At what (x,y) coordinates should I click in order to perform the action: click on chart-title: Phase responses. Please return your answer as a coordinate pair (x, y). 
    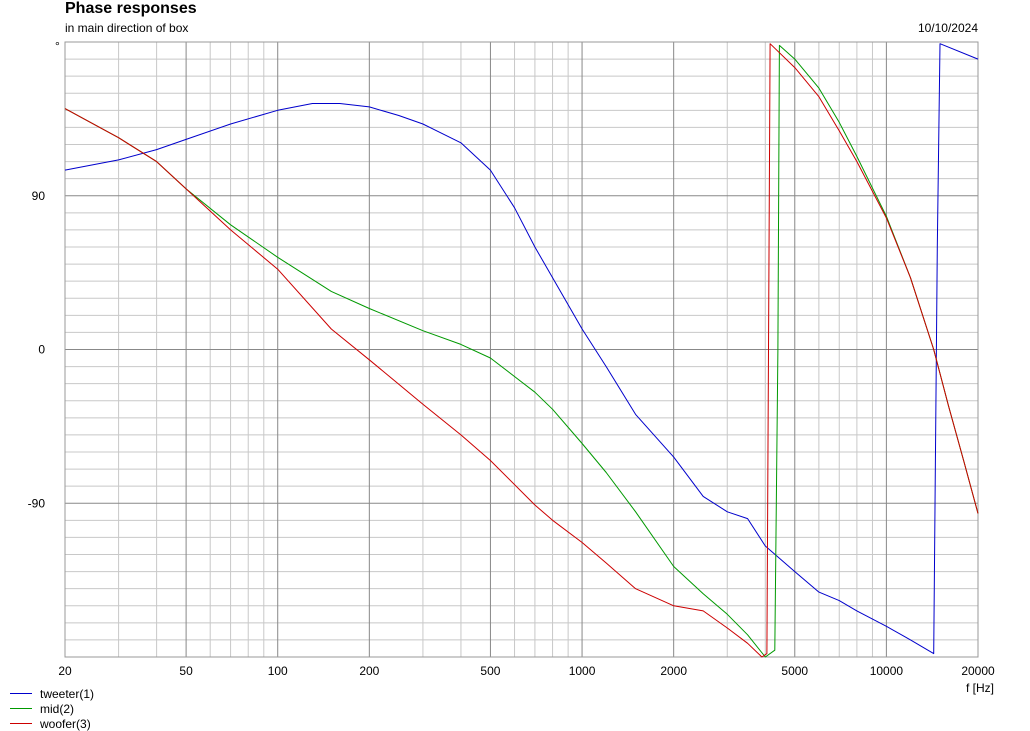
    Looking at the image, I should click on (131, 8).